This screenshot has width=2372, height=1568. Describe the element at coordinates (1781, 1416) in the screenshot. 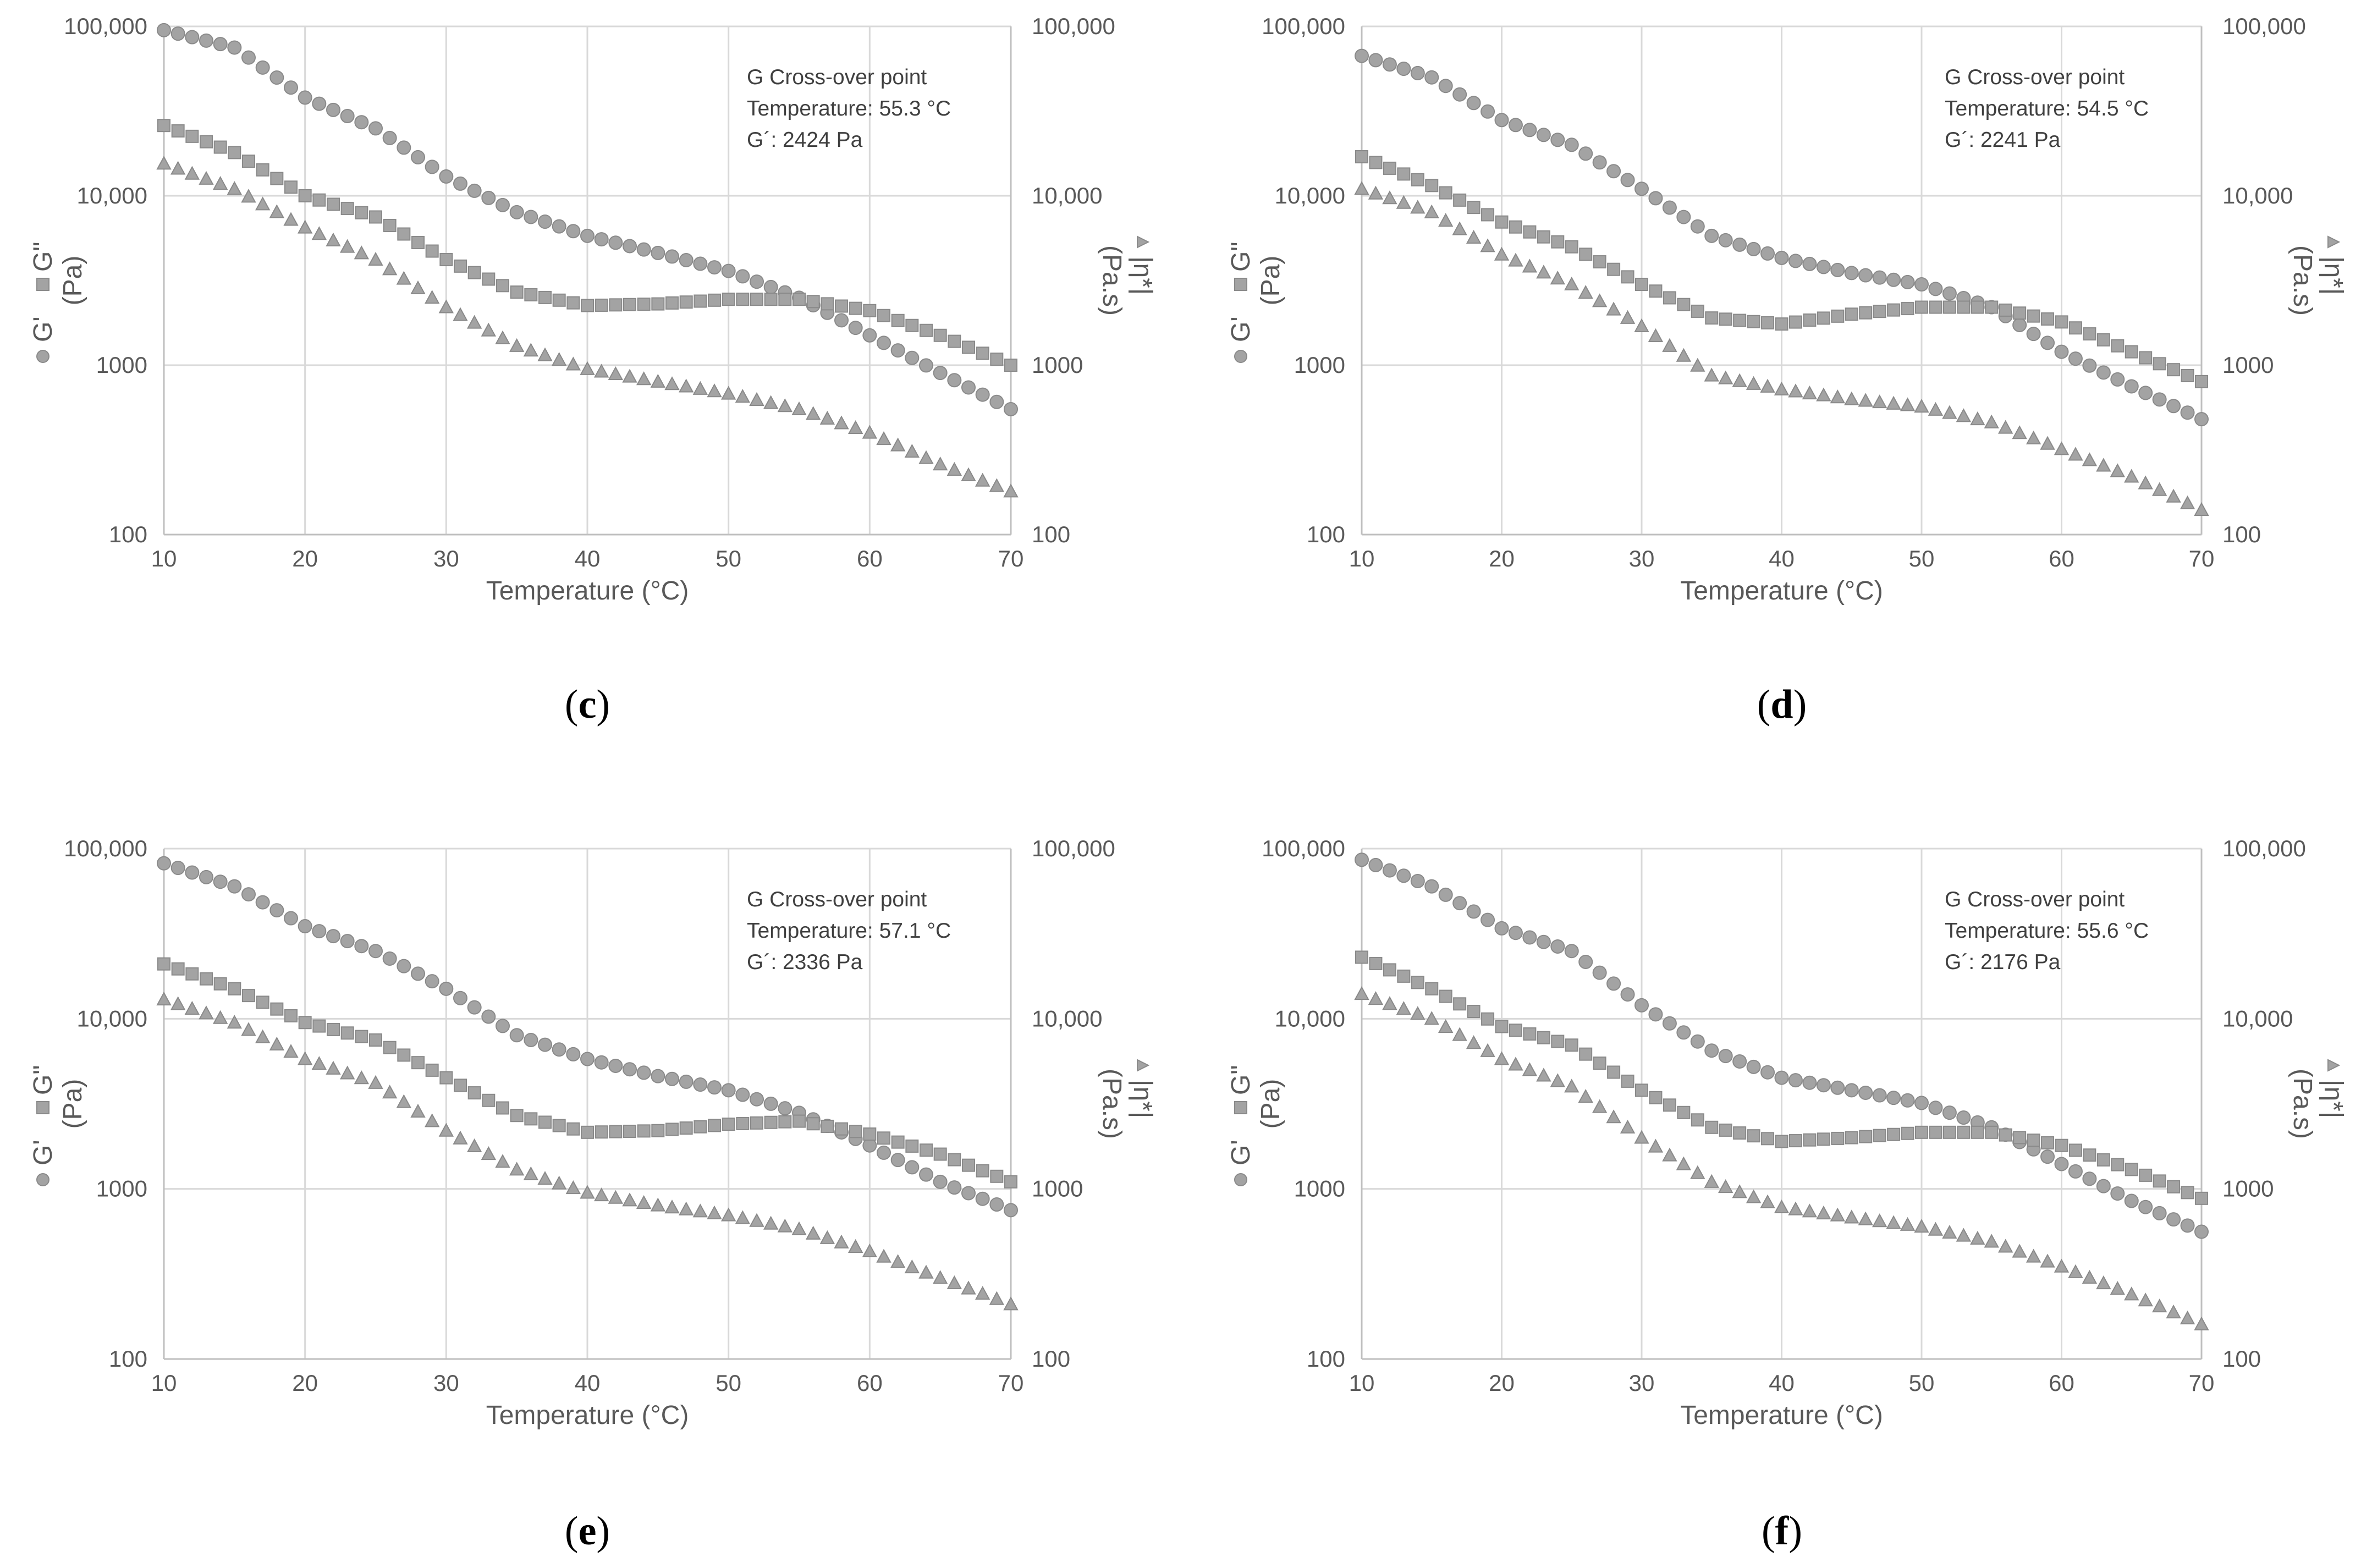

I see `x-axis-title: Temperature (°C)` at that location.